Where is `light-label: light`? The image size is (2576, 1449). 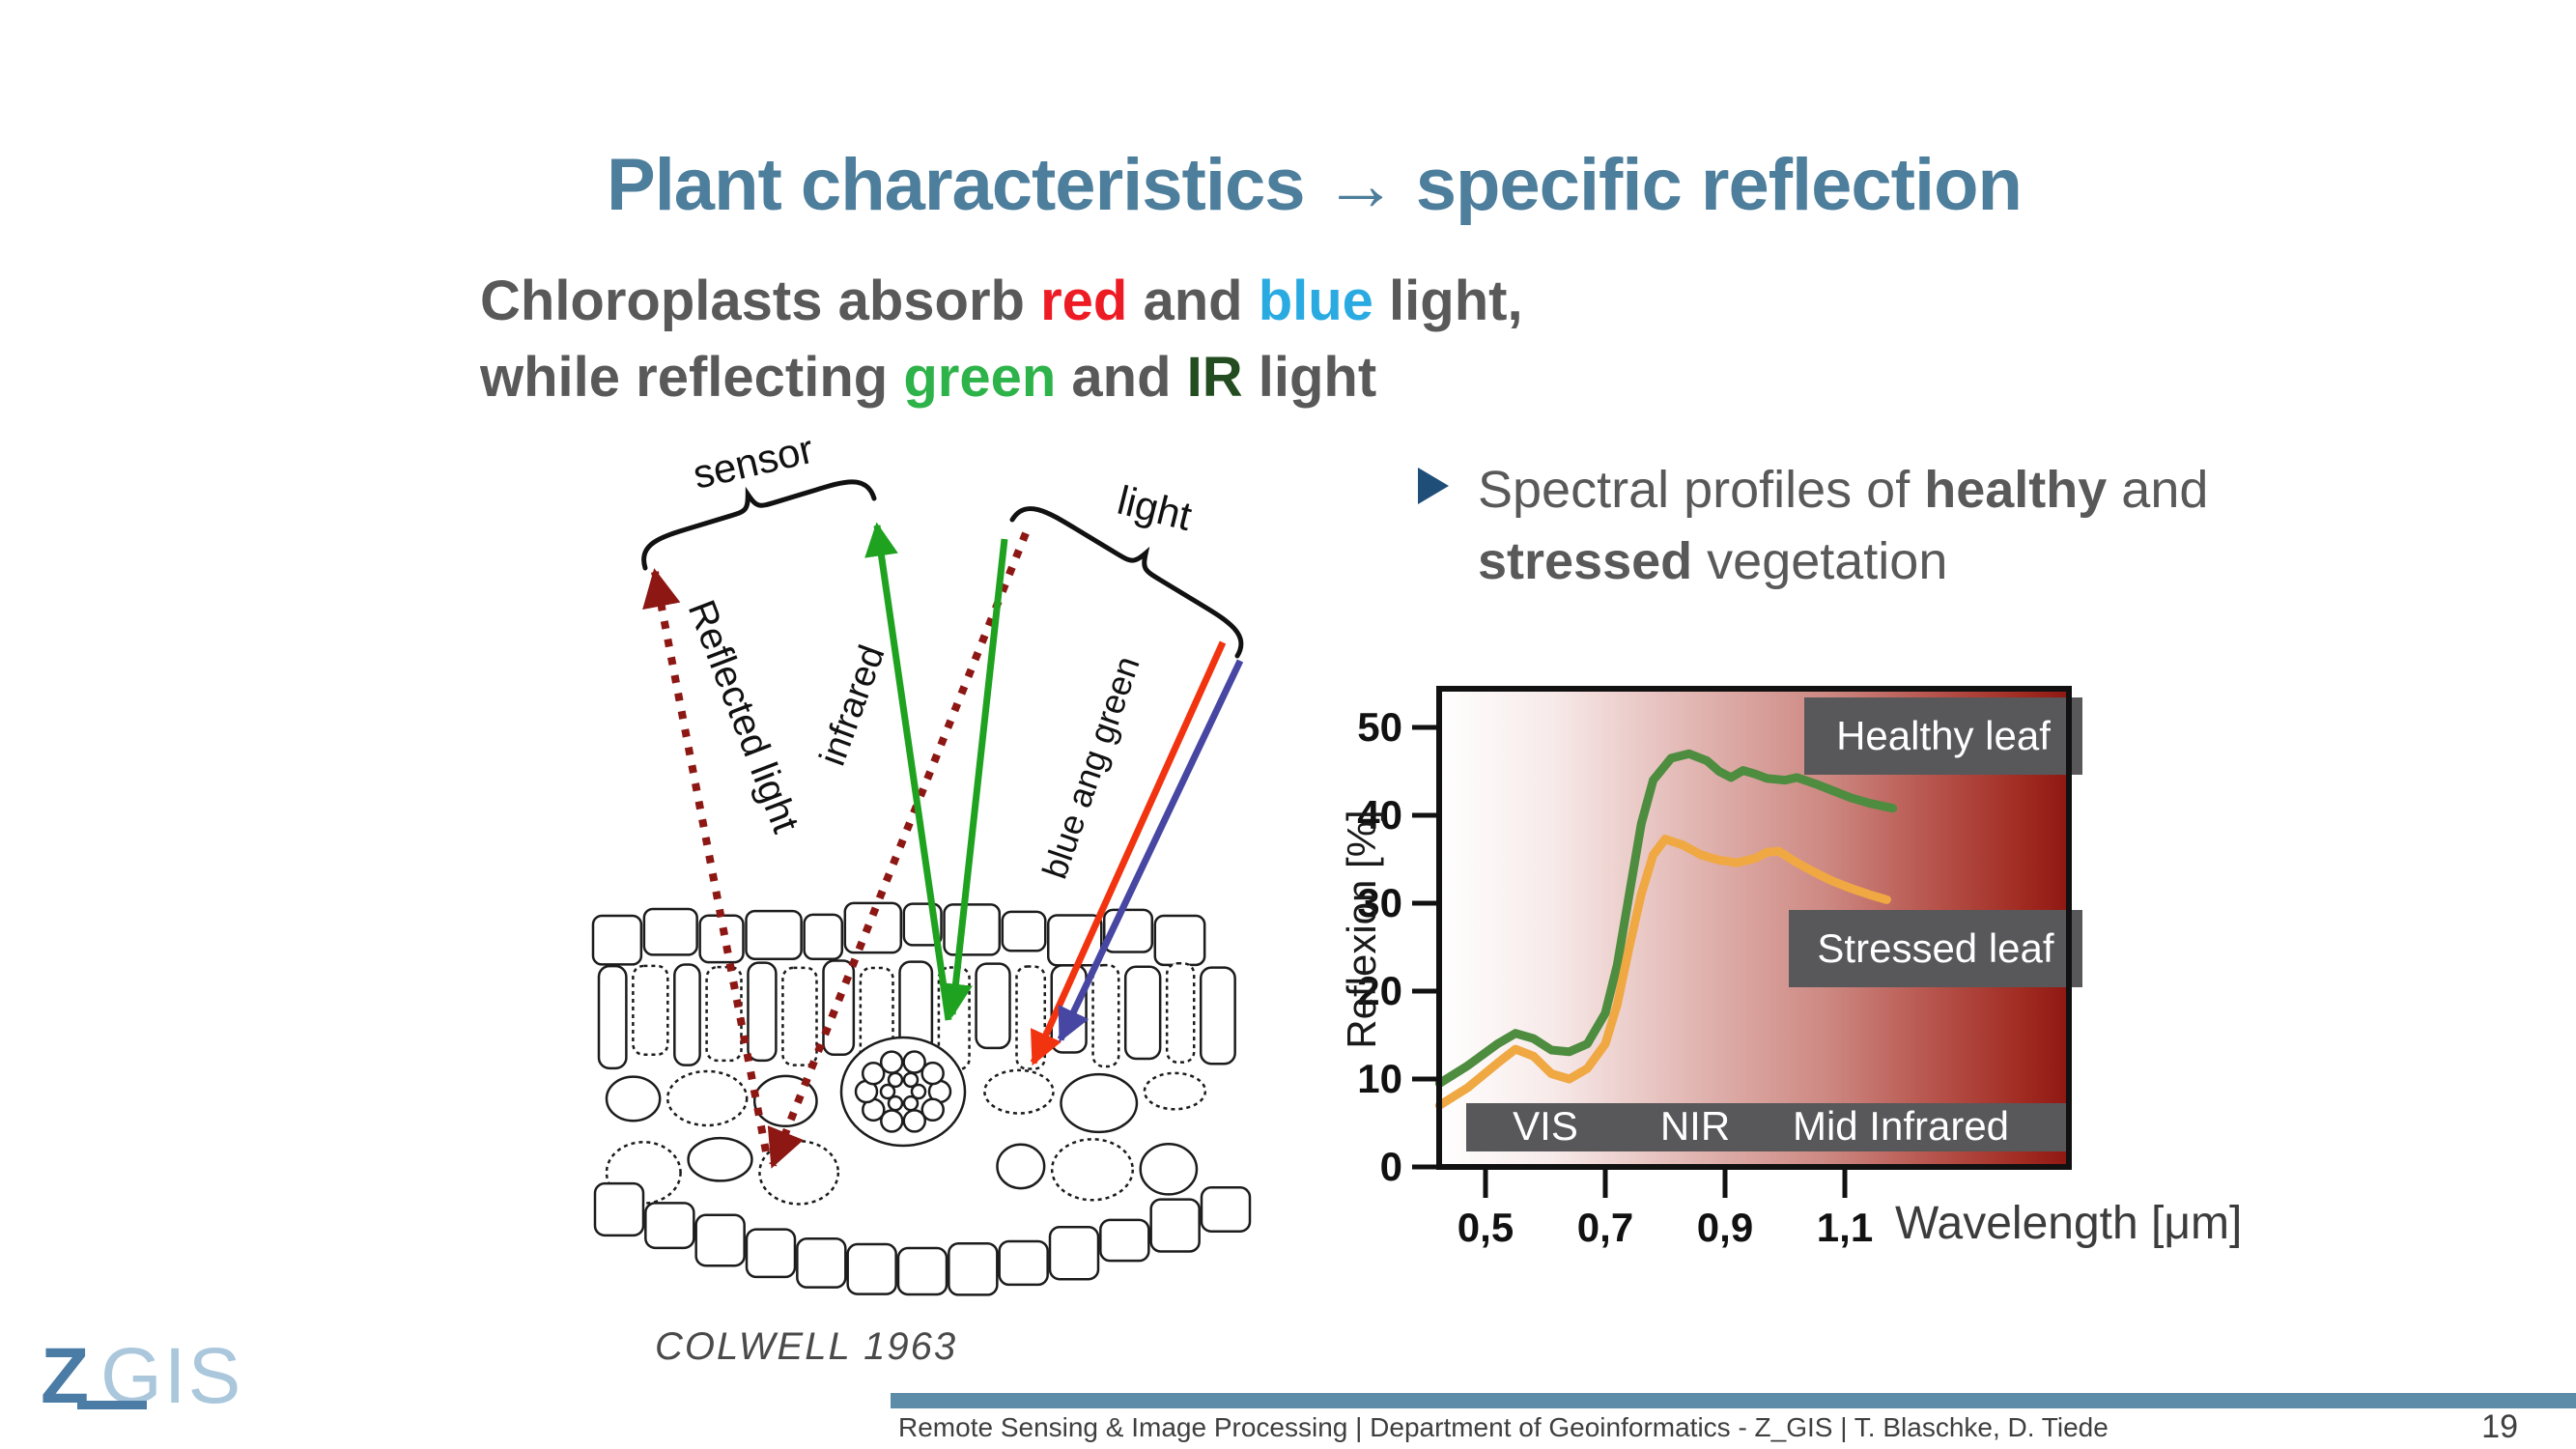
light-label: light is located at coordinates (1154, 508).